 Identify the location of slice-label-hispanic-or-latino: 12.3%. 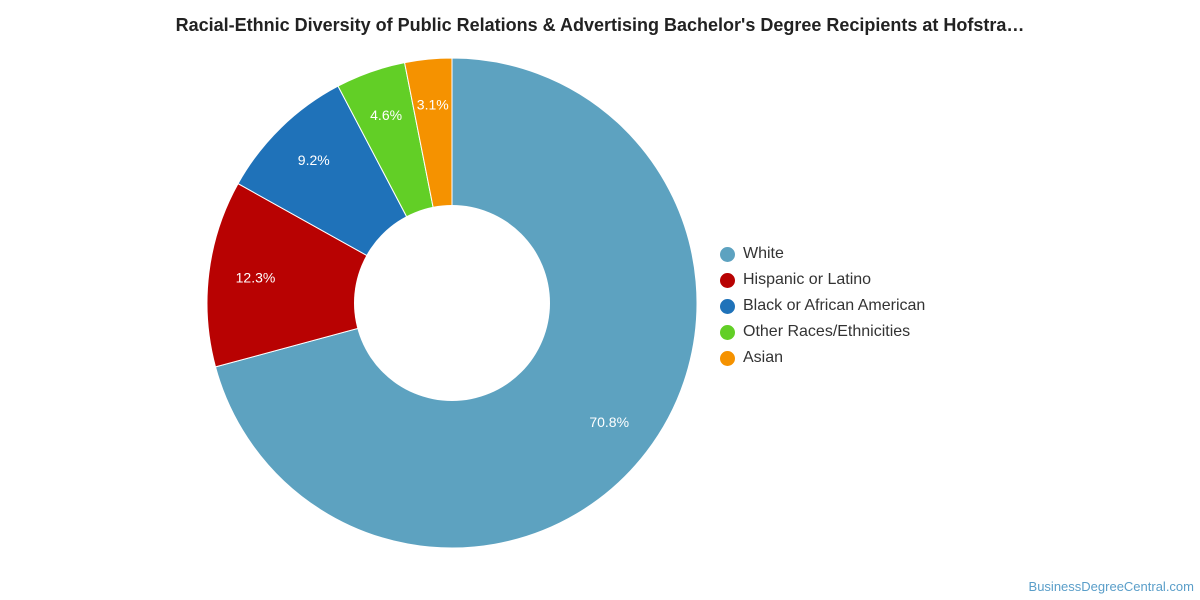
(256, 278).